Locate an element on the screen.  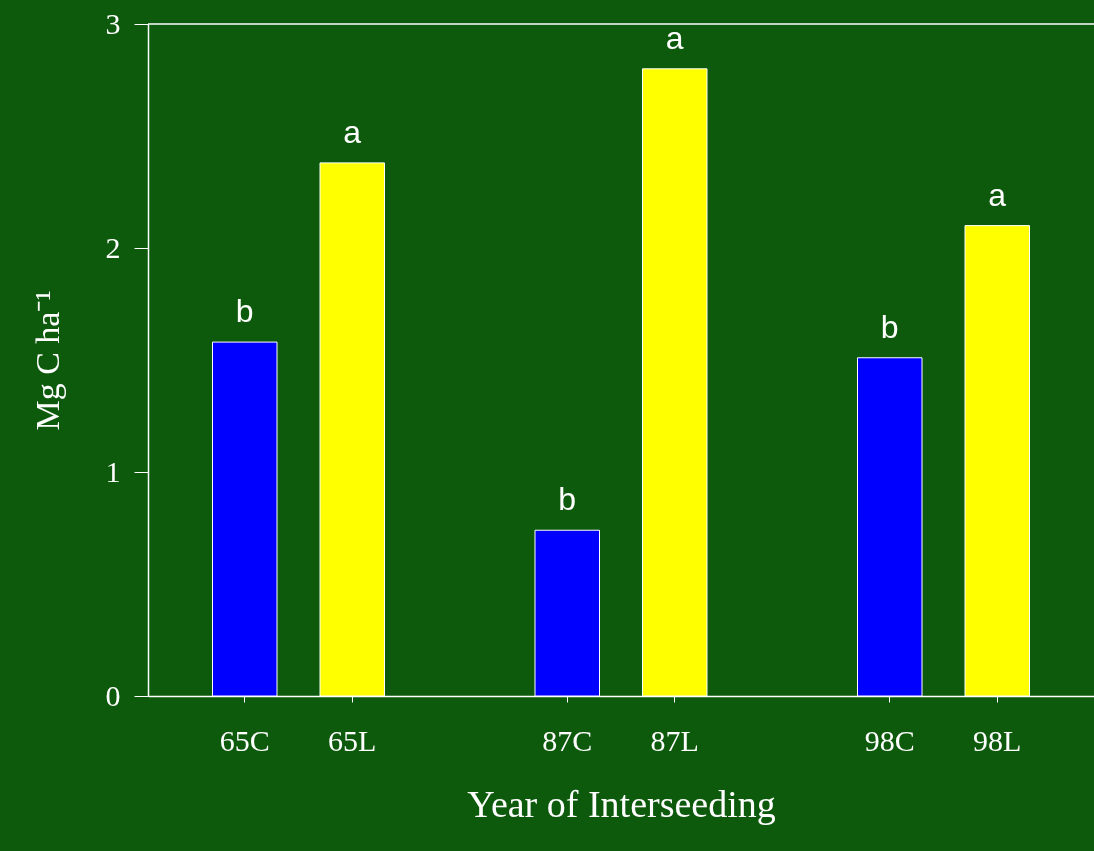
x-axis-title: Year of Interseeding is located at coordinates (621, 803).